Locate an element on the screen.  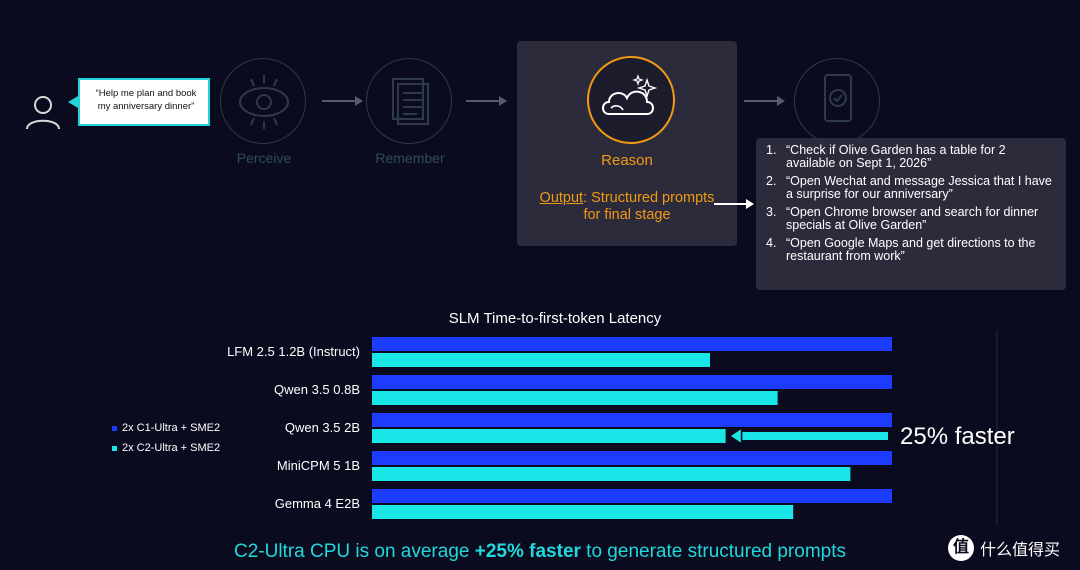
eye-icon is located at coordinates (264, 102).